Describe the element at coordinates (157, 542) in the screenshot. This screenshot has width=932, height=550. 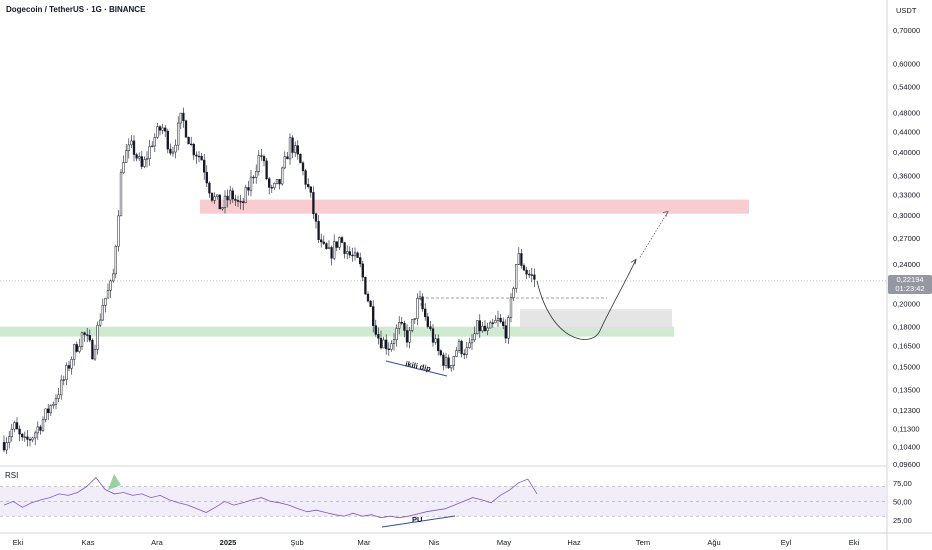
I see `time-axis-label: Ara` at that location.